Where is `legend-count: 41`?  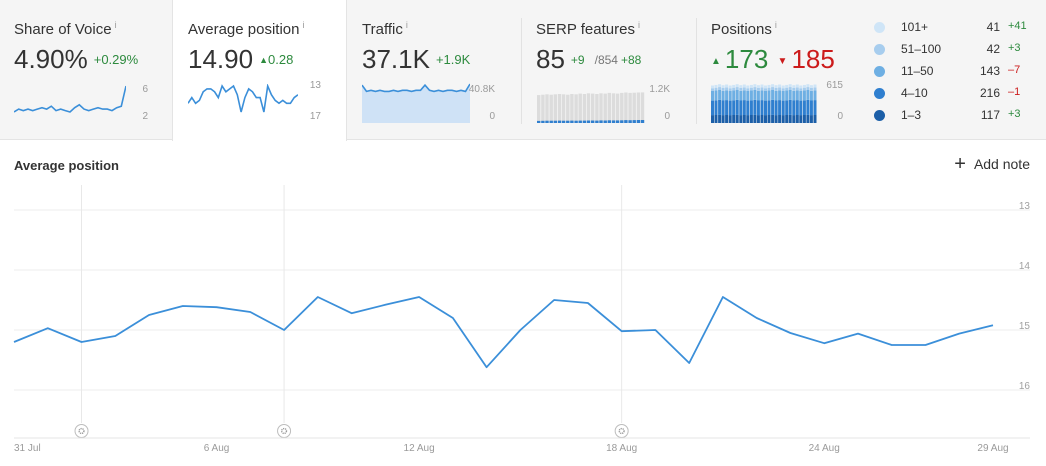
legend-count: 41 is located at coordinates (993, 27).